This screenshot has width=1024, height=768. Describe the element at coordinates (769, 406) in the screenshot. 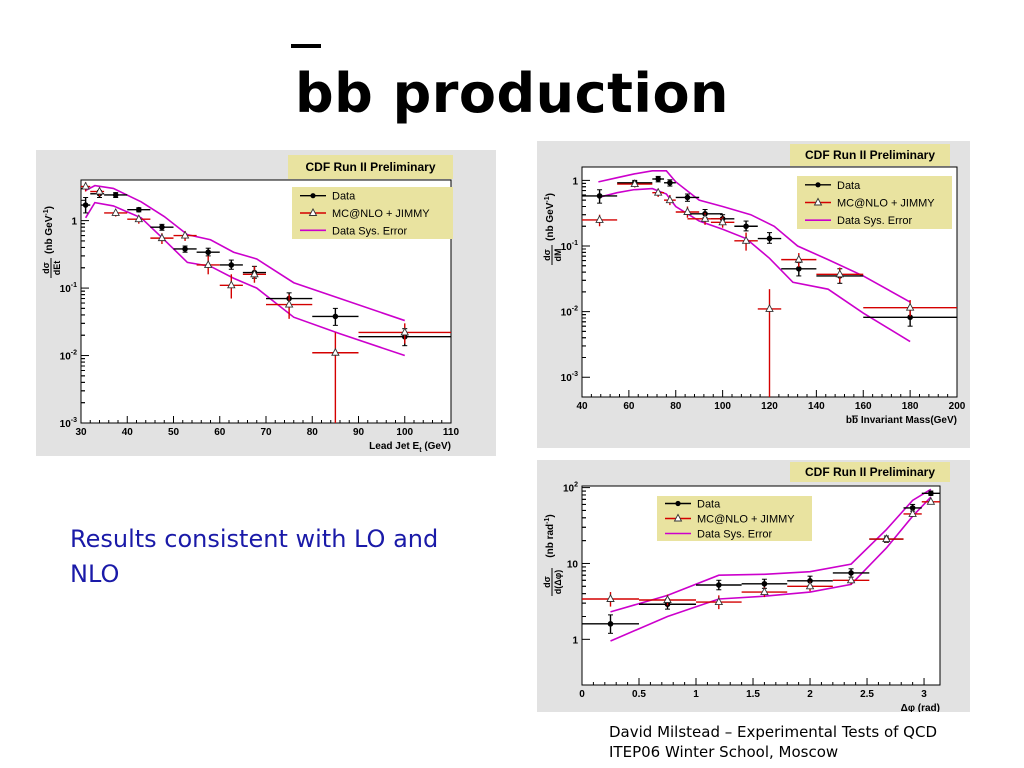

I see `x-tick-label: 120` at that location.